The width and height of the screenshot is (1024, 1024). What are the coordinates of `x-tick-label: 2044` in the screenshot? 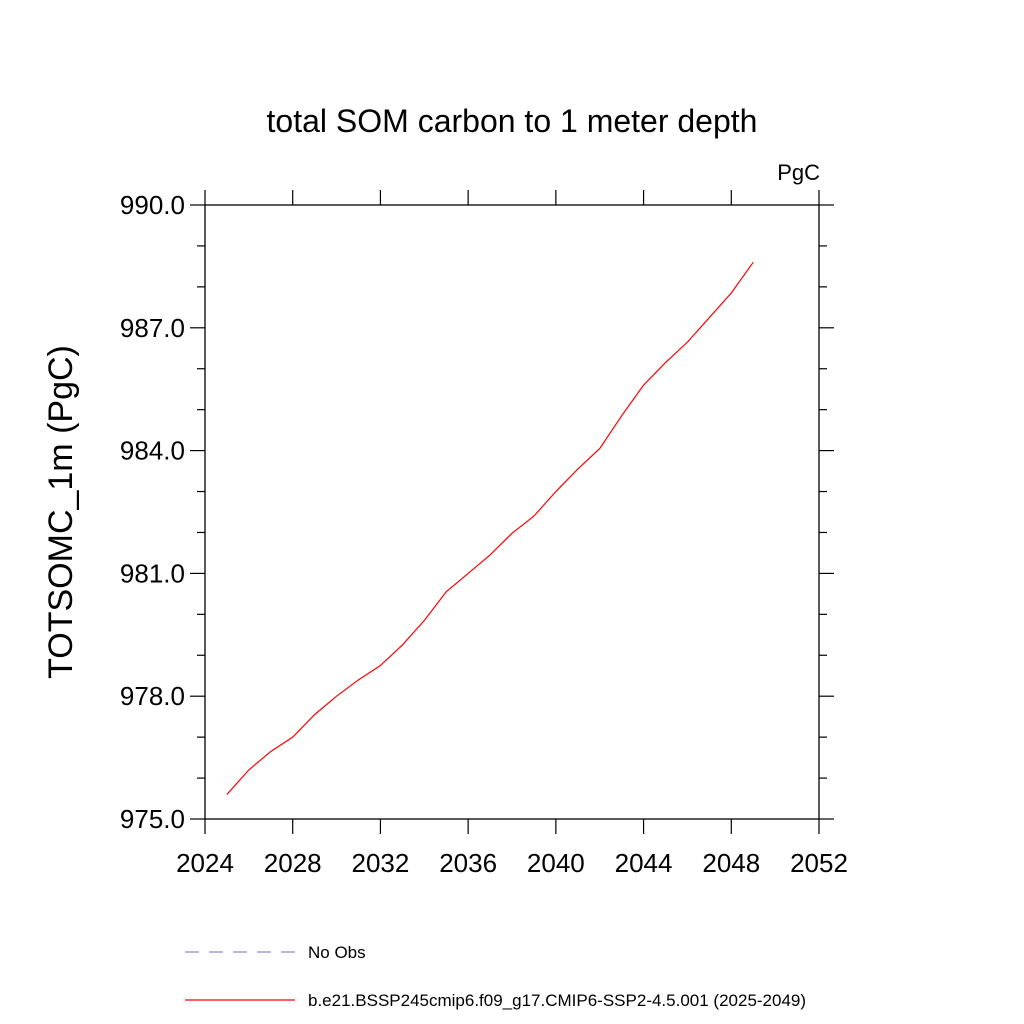 It's located at (644, 863).